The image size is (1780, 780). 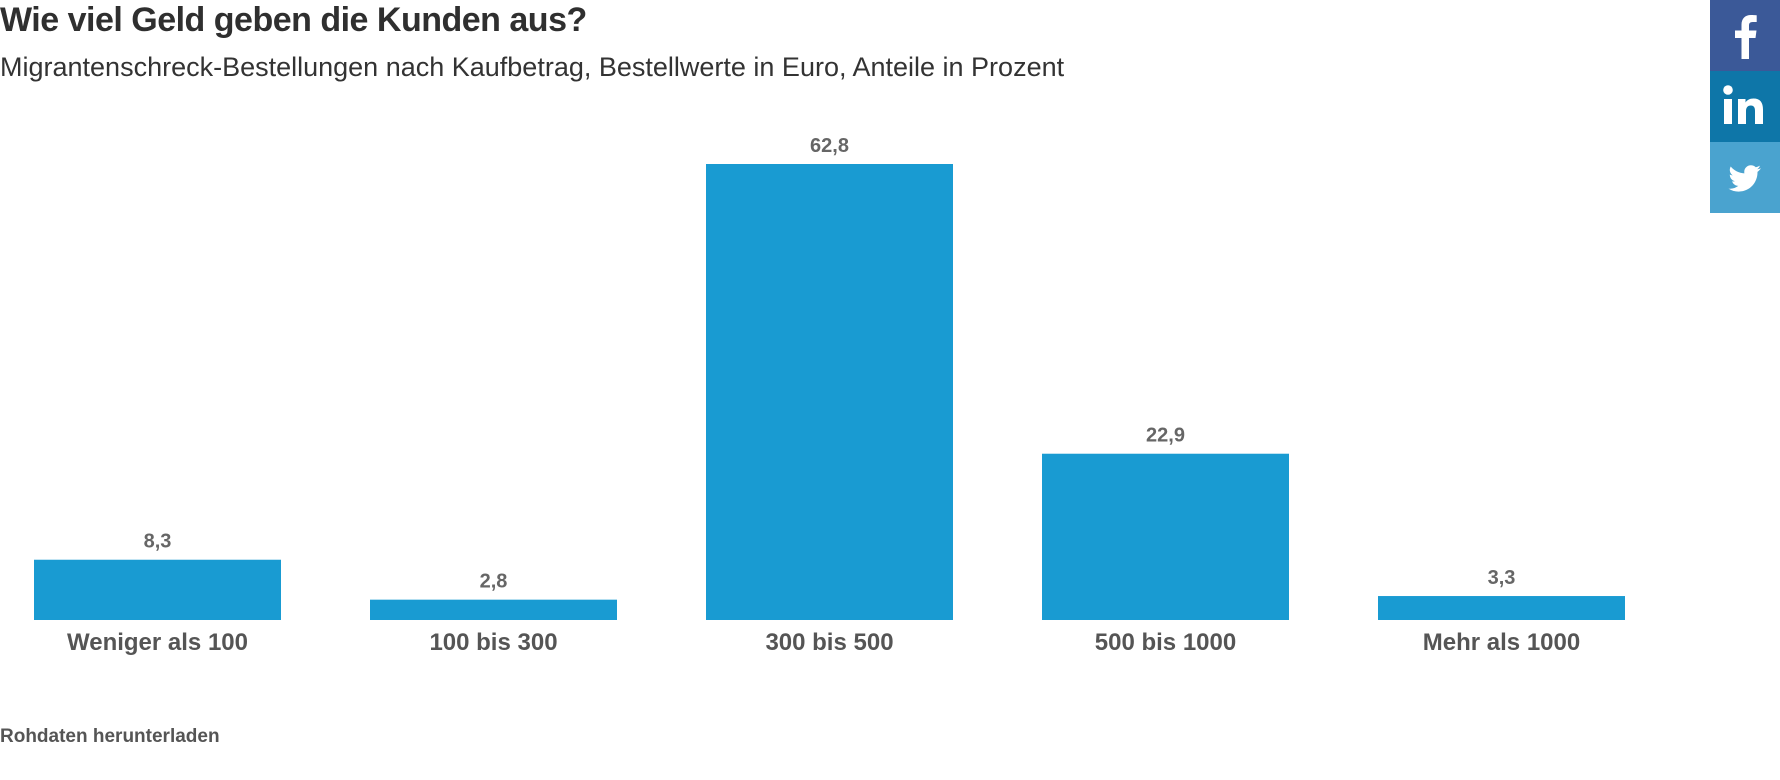 I want to click on social-share-bar, so click(x=1745, y=106).